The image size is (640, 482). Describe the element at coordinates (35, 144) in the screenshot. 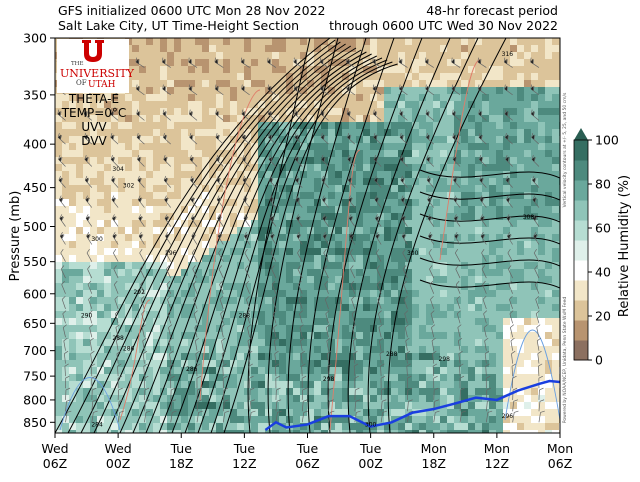

I see `y-tick-label: 400` at that location.